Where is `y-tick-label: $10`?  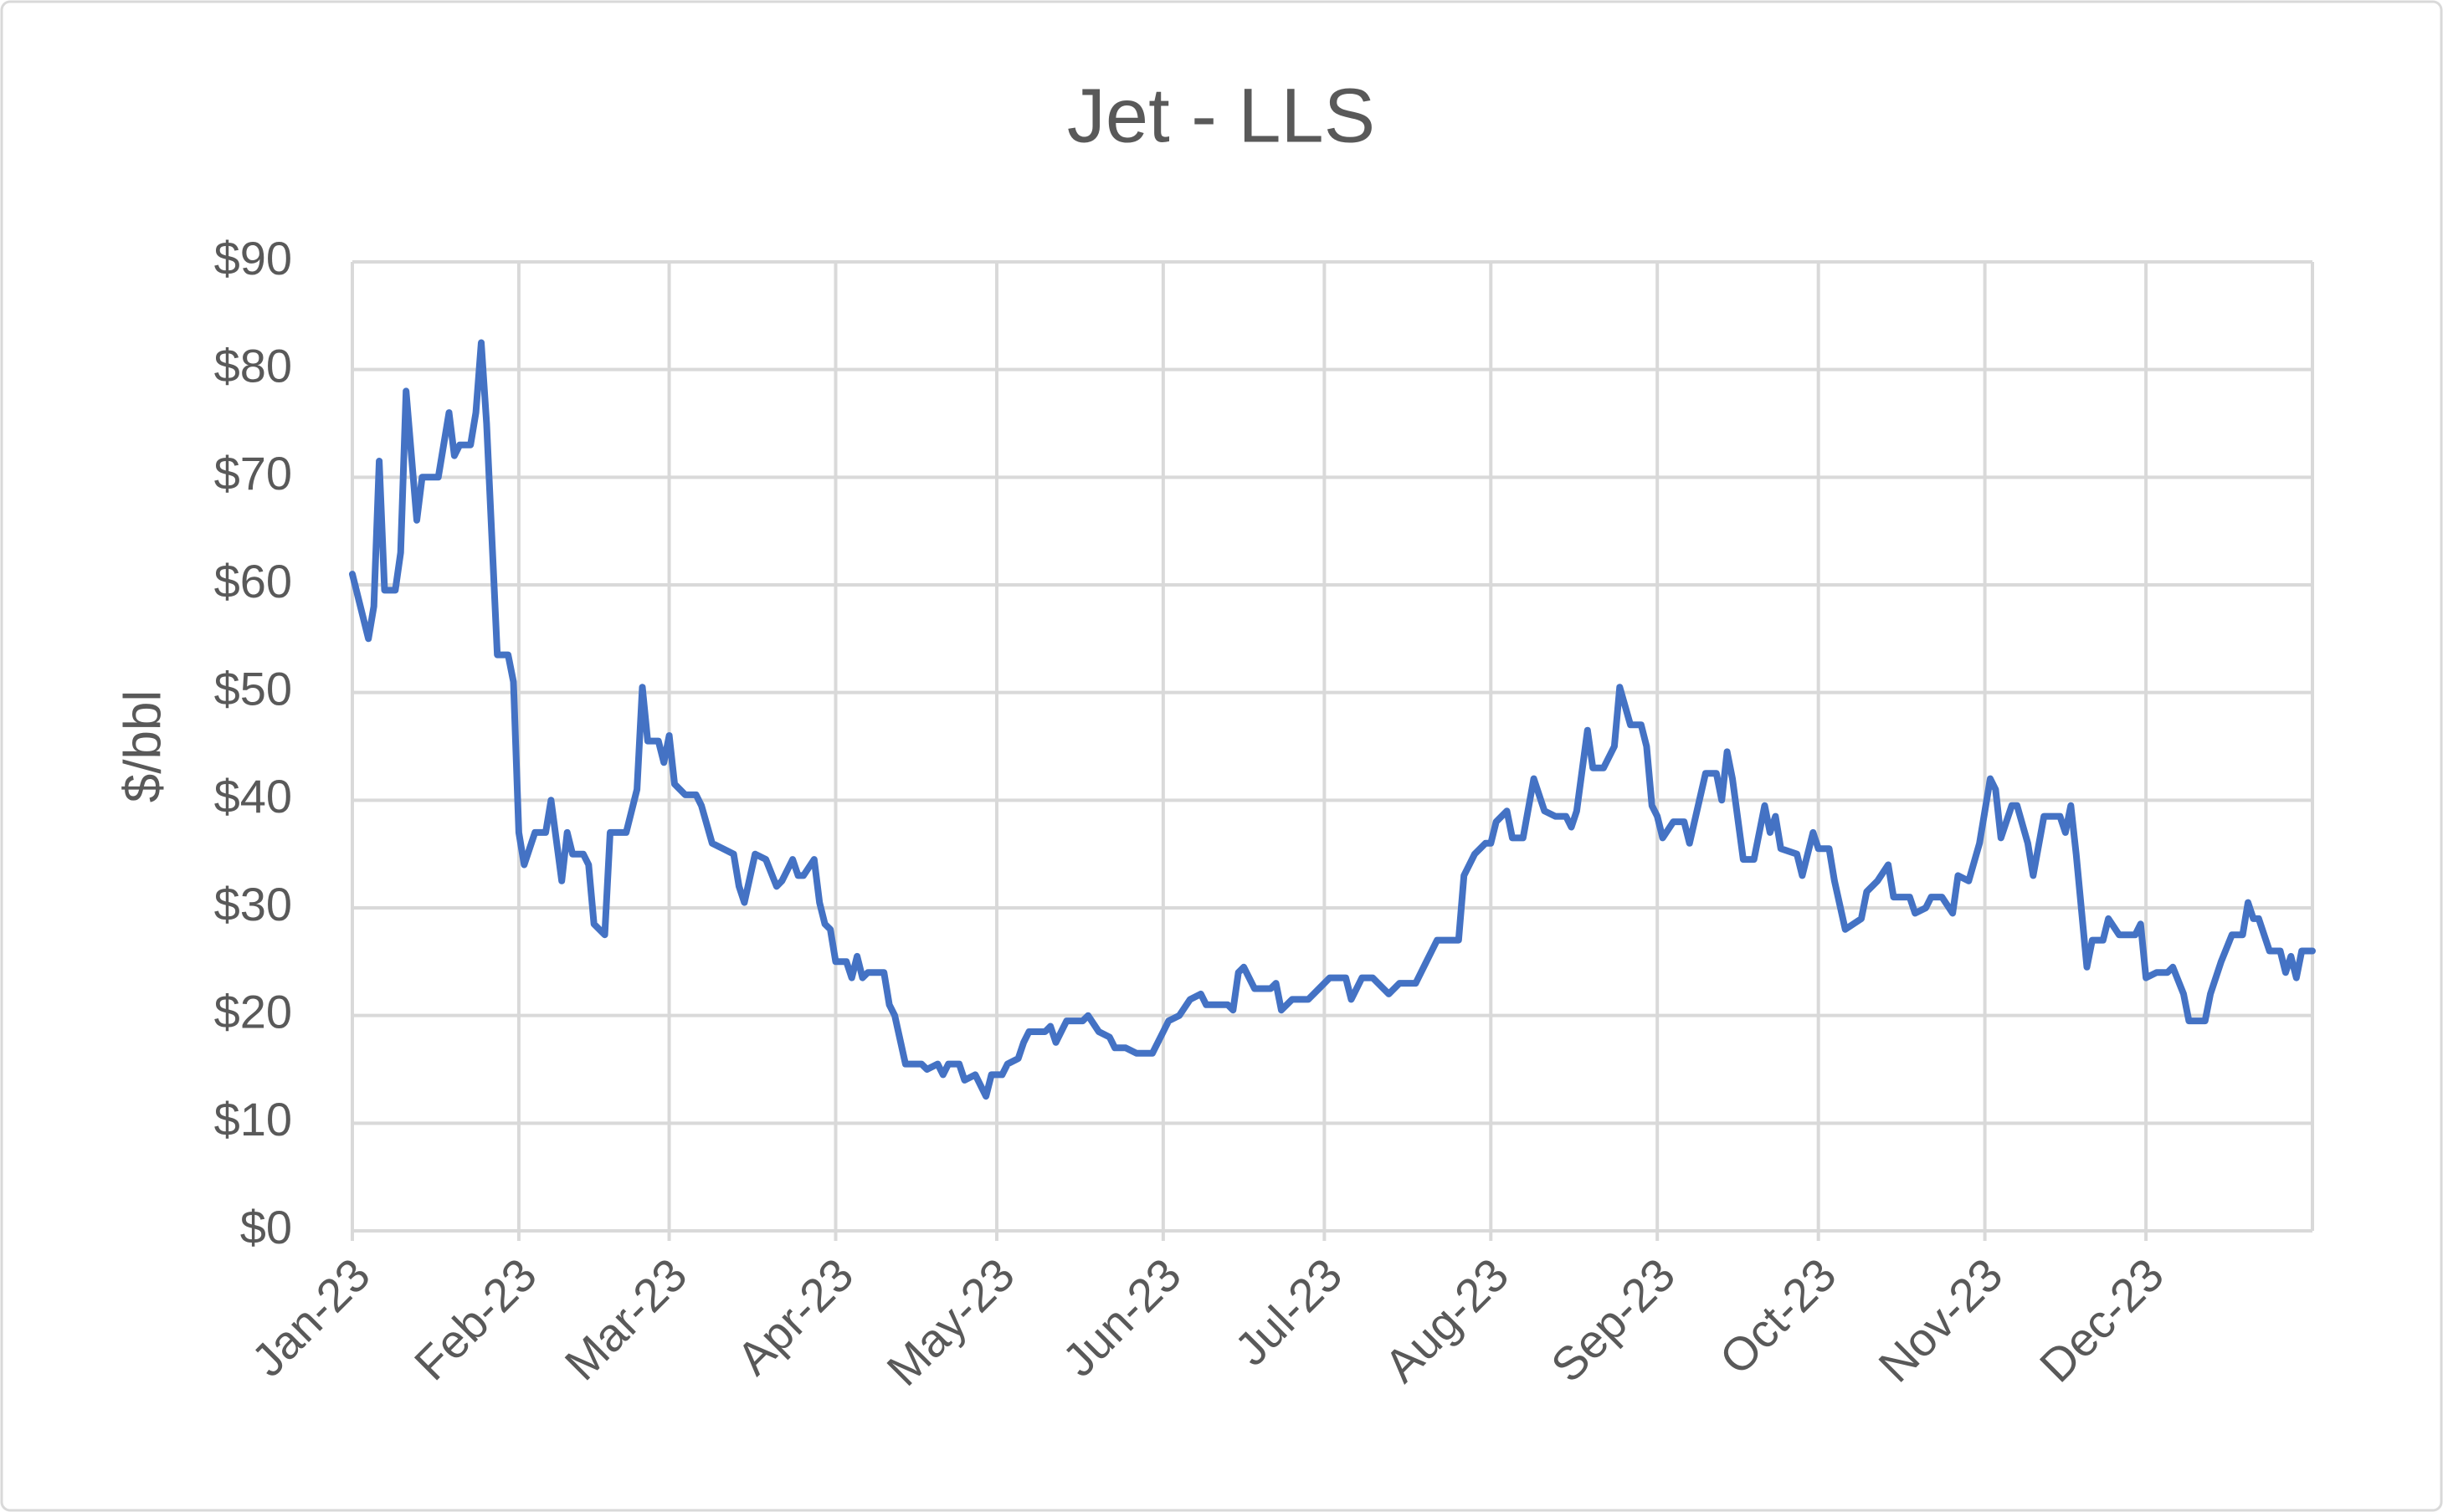
y-tick-label: $10 is located at coordinates (253, 1119).